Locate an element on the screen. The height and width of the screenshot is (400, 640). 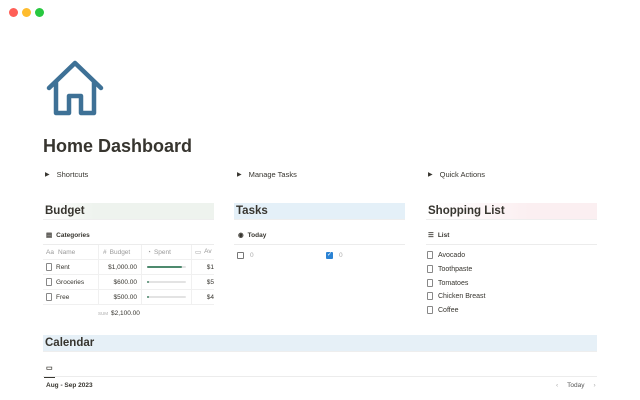
toggle-shortcuts: ▶ Shortcuts is located at coordinates (66, 174).